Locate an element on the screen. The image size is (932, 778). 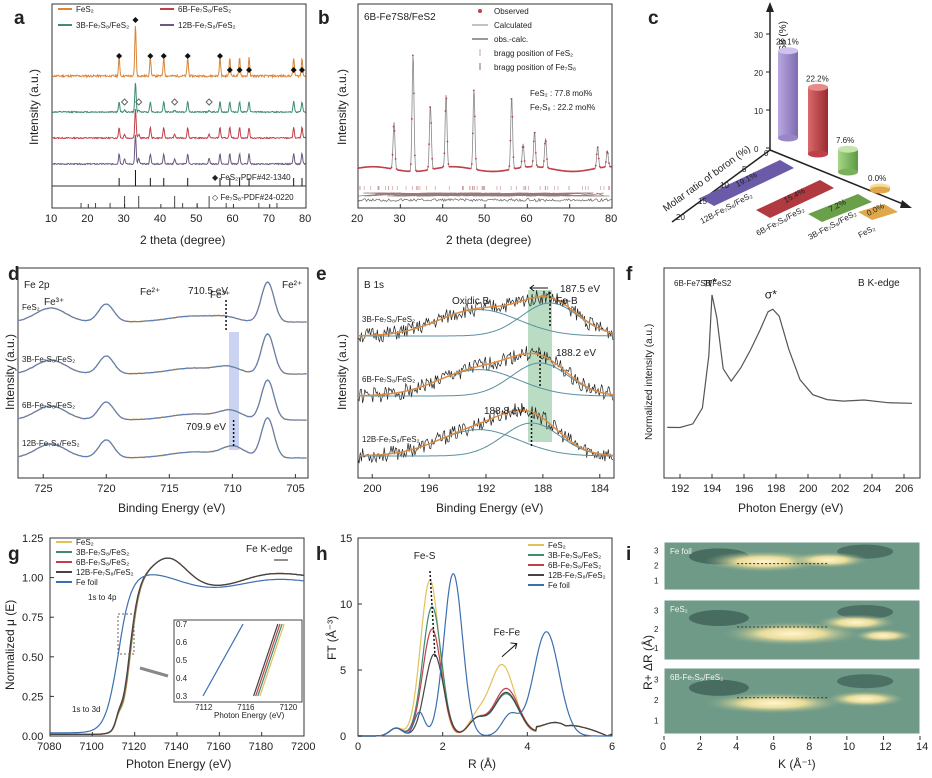
panel-d-marker-label-1: 709.9 eV is located at coordinates (206, 427).